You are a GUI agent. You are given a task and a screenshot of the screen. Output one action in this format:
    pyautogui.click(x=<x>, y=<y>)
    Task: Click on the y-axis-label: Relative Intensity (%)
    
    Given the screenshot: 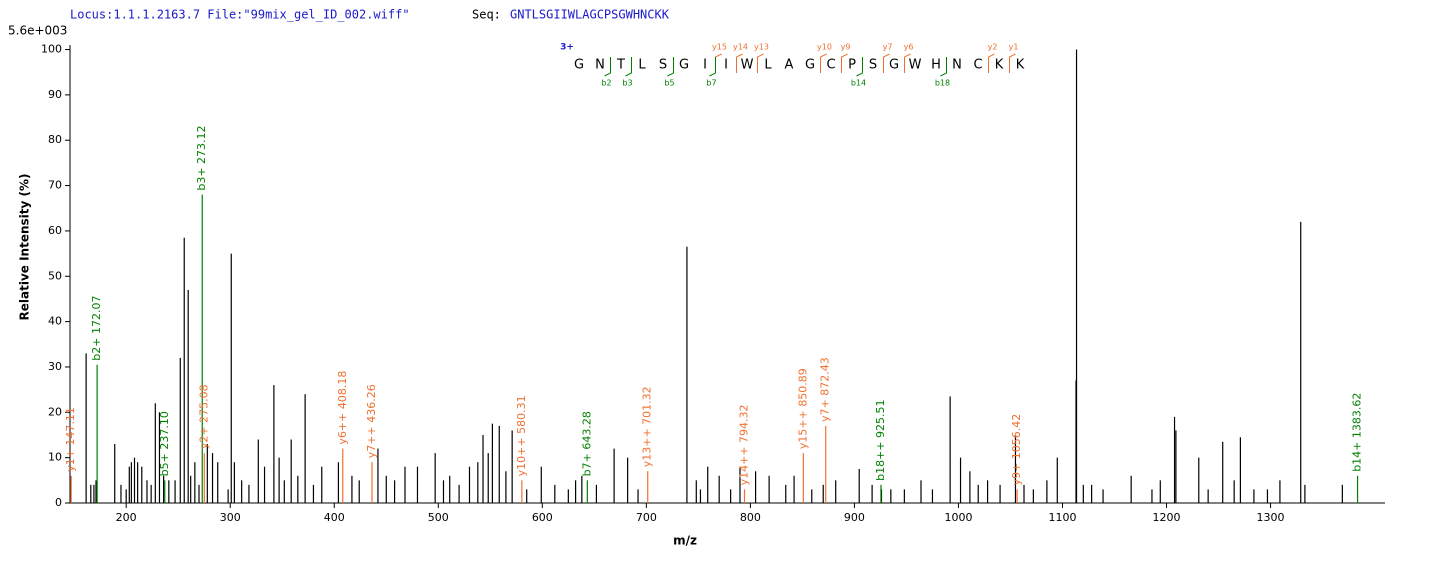 What is the action you would take?
    pyautogui.click(x=25, y=247)
    